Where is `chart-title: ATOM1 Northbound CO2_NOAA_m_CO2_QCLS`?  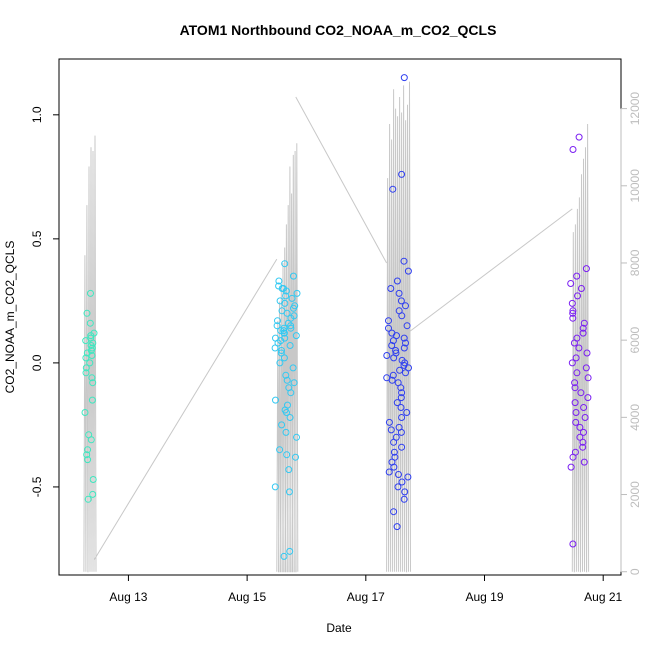 chart-title: ATOM1 Northbound CO2_NOAA_m_CO2_QCLS is located at coordinates (338, 30).